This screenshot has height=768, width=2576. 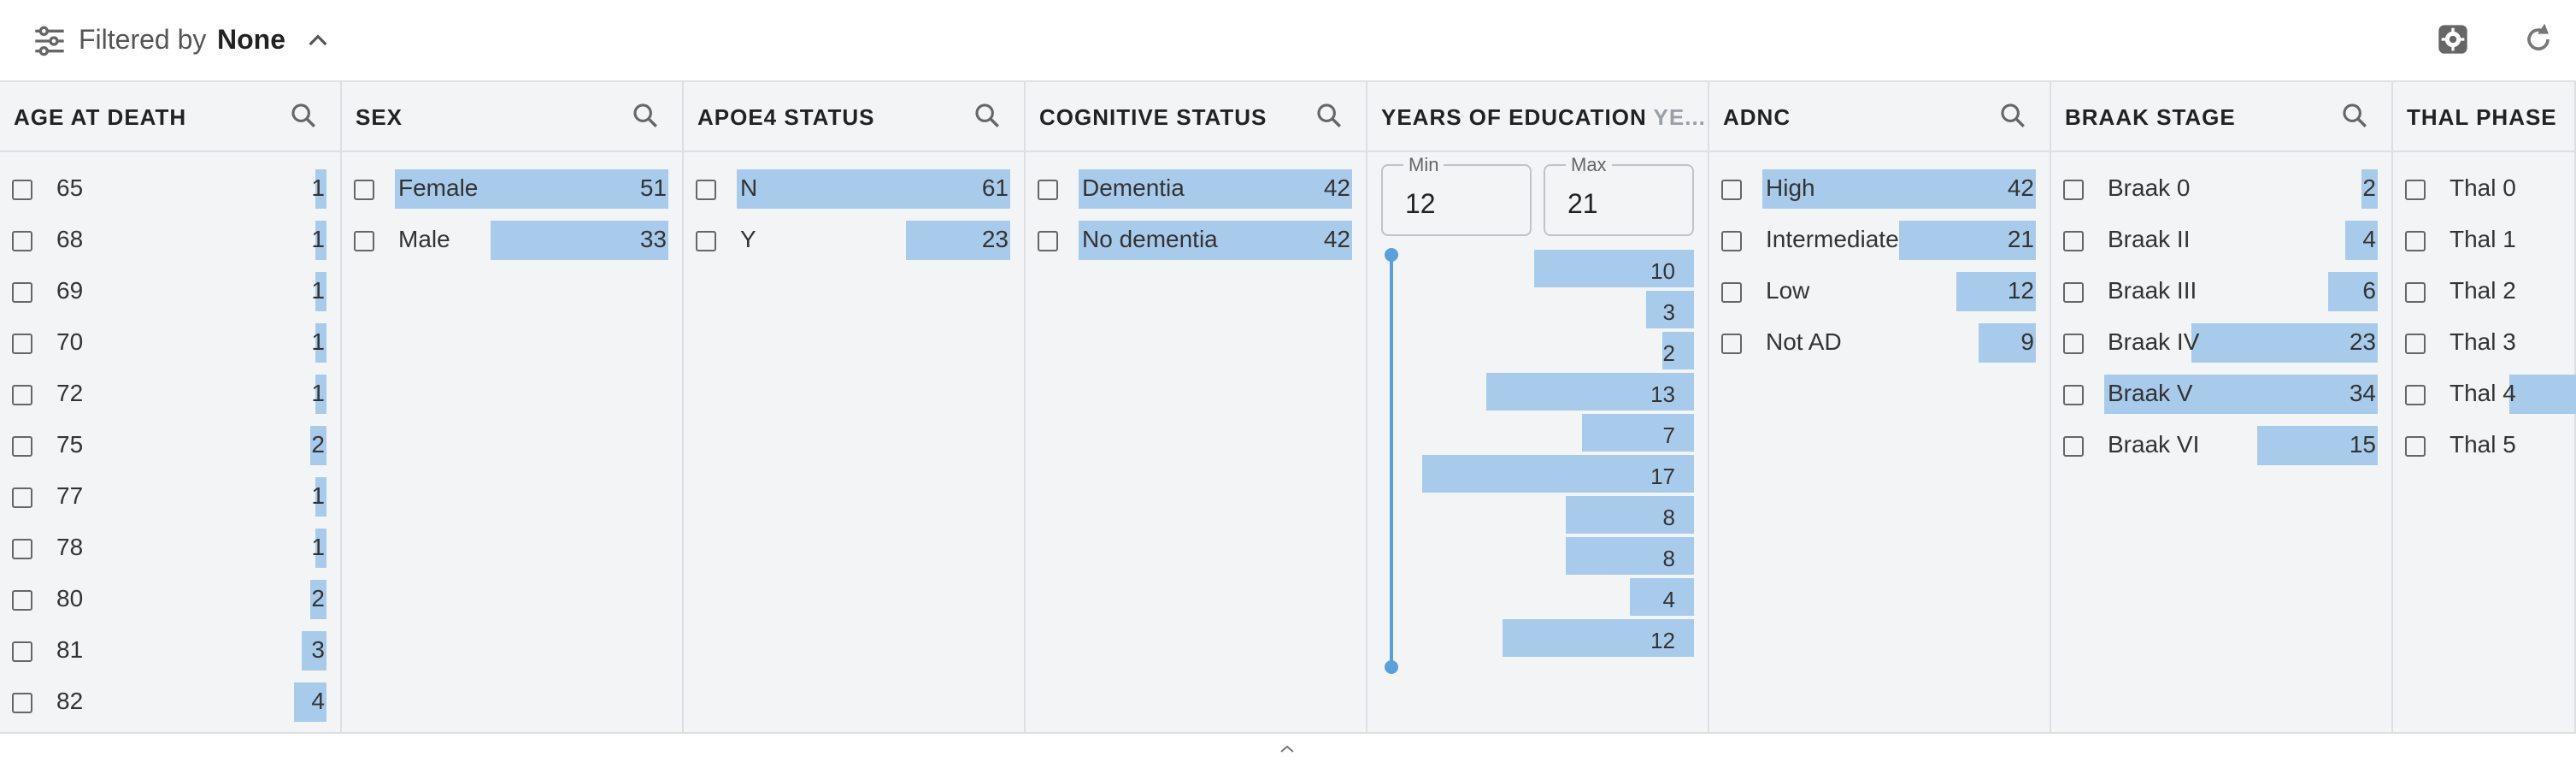 What do you see at coordinates (1287, 749) in the screenshot?
I see `chevron-up-icon` at bounding box center [1287, 749].